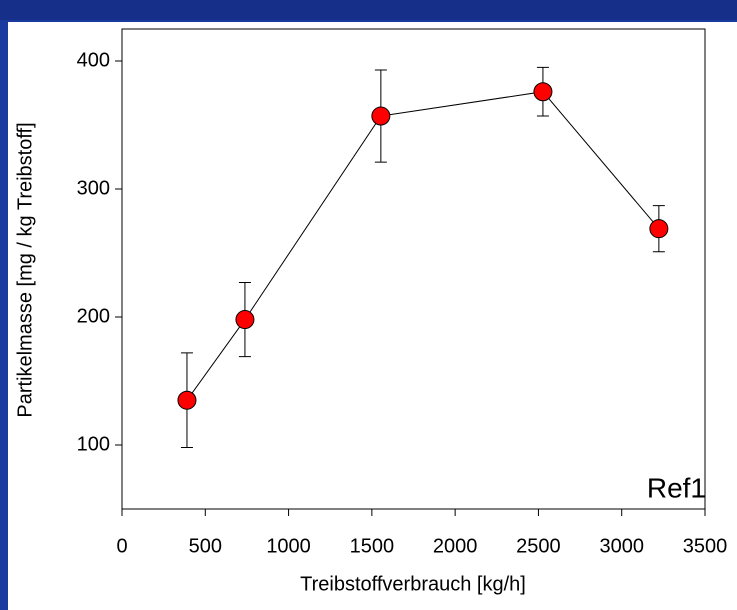 This screenshot has width=737, height=610. What do you see at coordinates (538, 546) in the screenshot?
I see `x-tick-label: 2500` at bounding box center [538, 546].